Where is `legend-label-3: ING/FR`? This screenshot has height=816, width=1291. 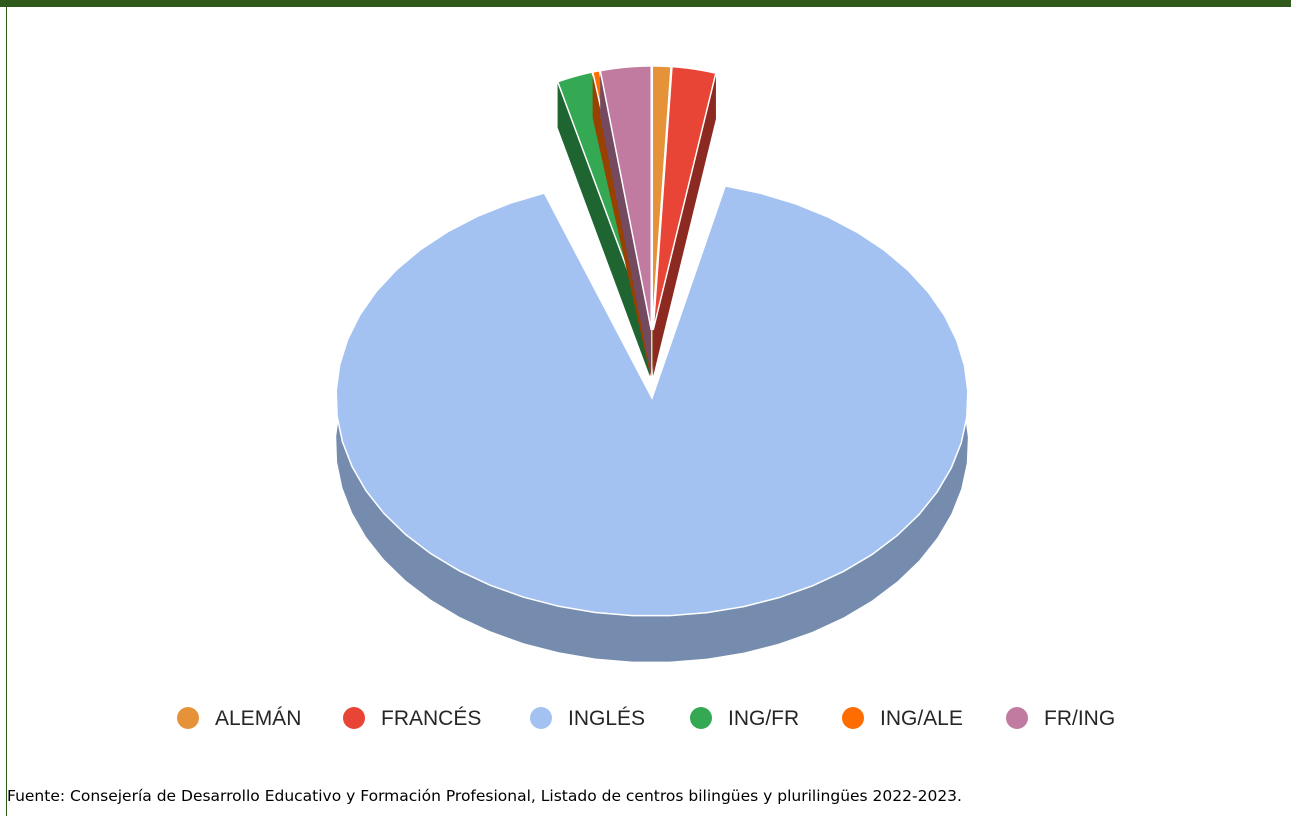 legend-label-3: ING/FR is located at coordinates (763, 718).